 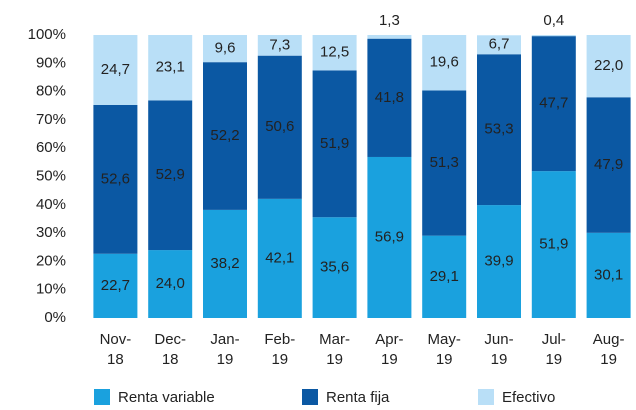 I want to click on data-label: 47,9, so click(x=608, y=164).